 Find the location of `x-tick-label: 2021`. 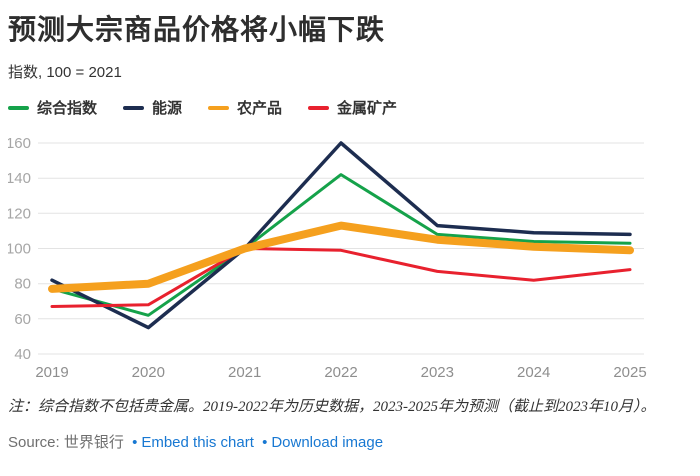

x-tick-label: 2021 is located at coordinates (244, 372).